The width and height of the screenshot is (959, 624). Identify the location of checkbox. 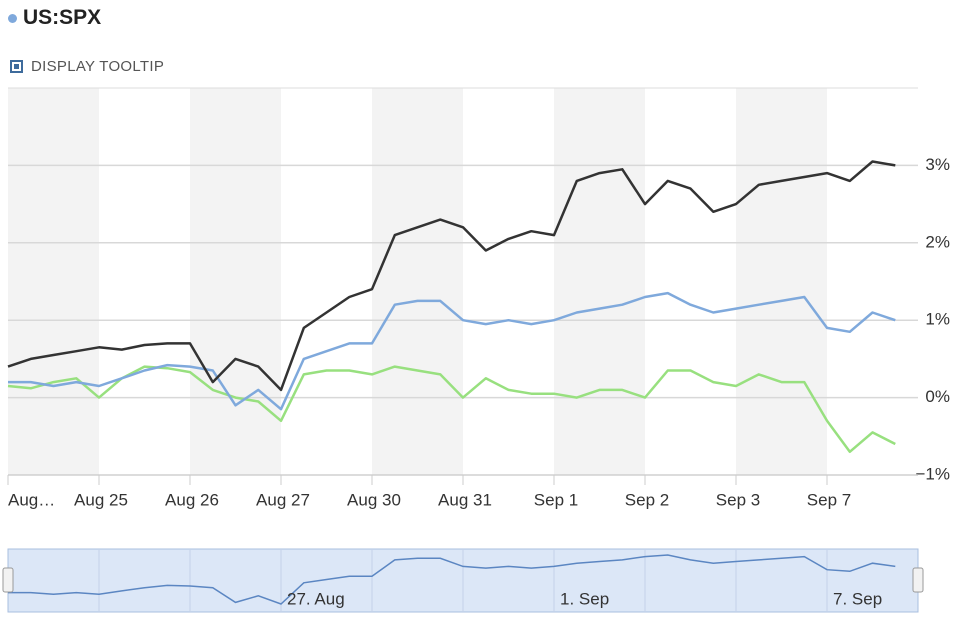
(16, 66).